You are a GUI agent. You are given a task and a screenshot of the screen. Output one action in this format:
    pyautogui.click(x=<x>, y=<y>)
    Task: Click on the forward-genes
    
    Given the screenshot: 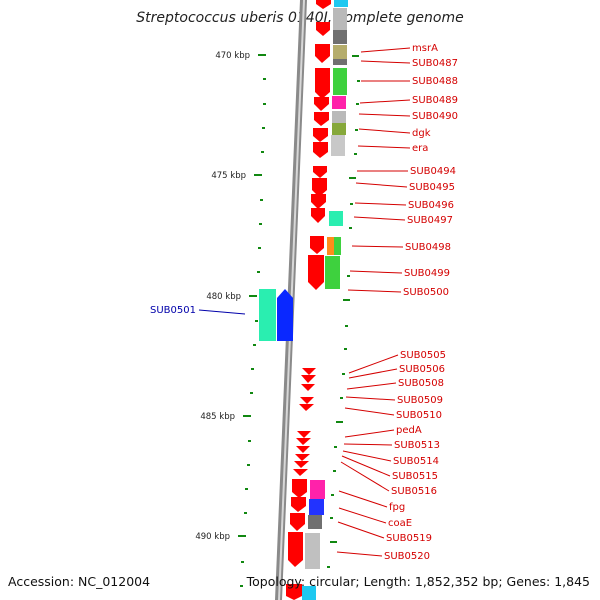 What is the action you would take?
    pyautogui.click(x=308, y=300)
    